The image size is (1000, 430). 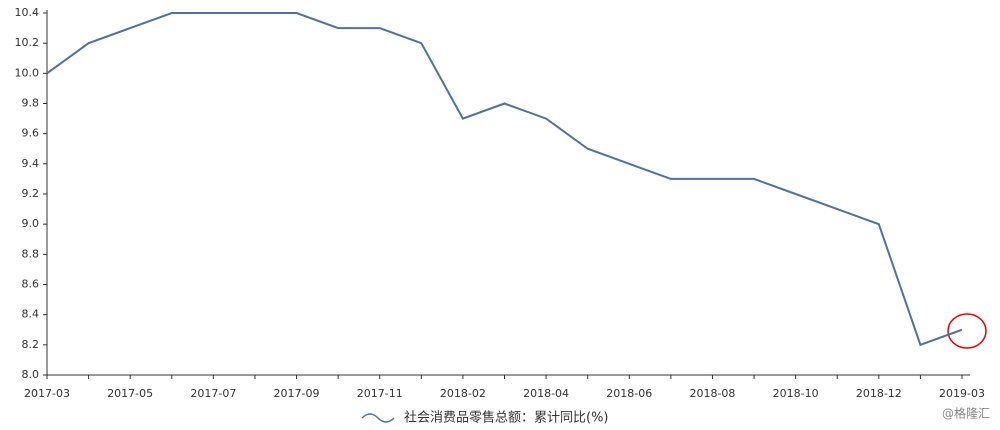 What do you see at coordinates (213, 393) in the screenshot?
I see `x-tick-label: 2017-07` at bounding box center [213, 393].